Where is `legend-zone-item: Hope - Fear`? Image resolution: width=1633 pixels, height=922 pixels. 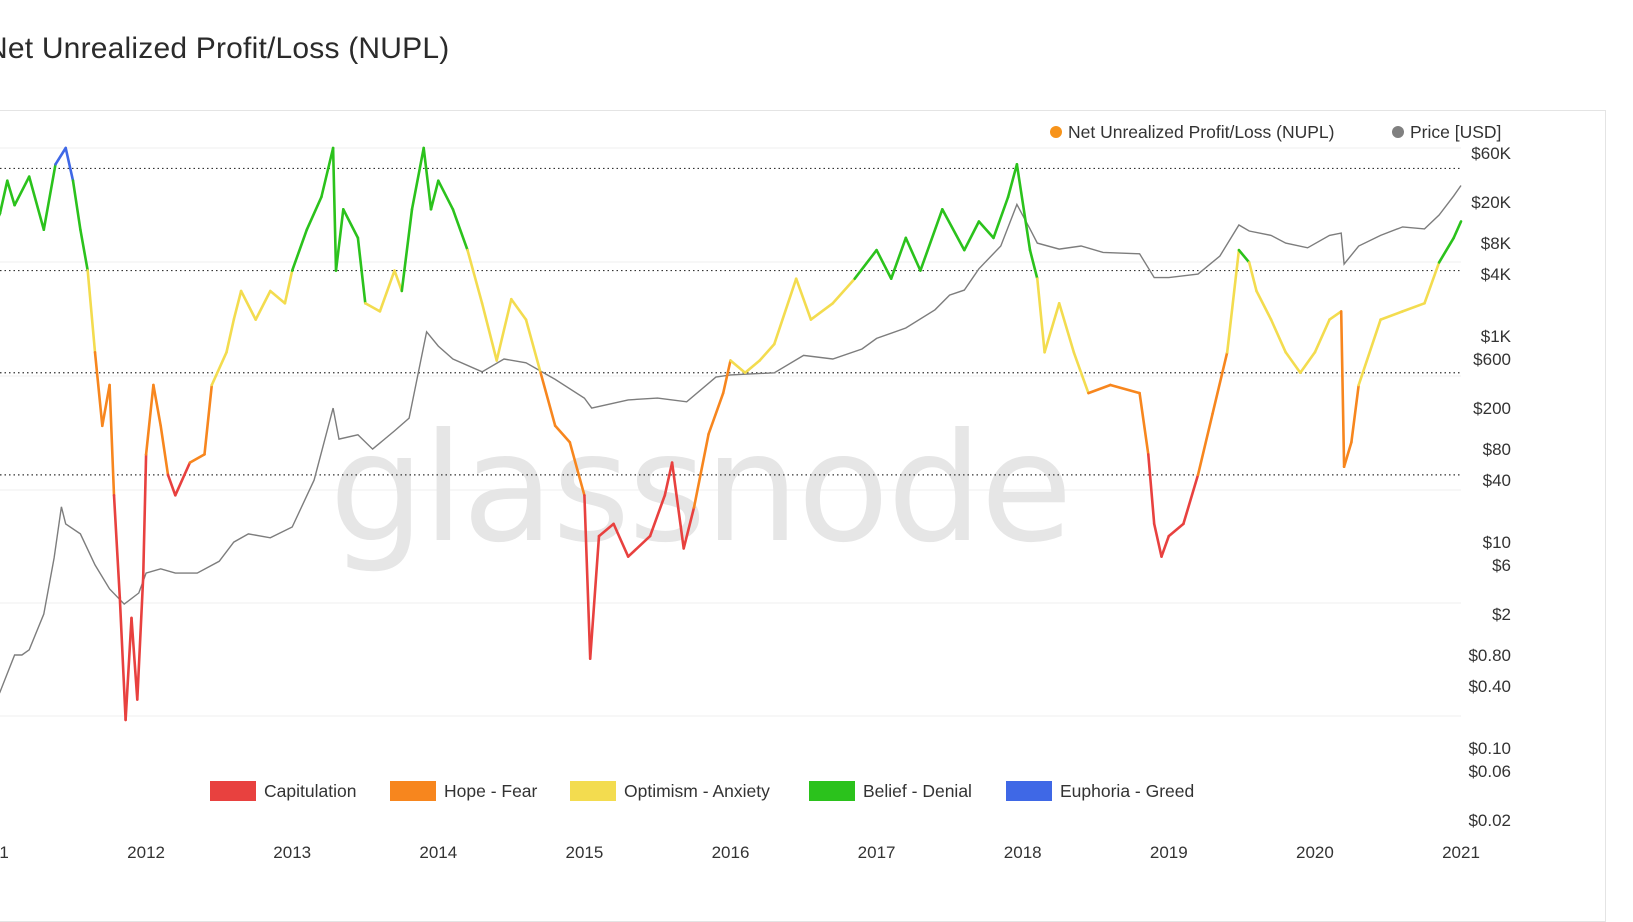 legend-zone-item: Hope - Fear is located at coordinates (464, 791).